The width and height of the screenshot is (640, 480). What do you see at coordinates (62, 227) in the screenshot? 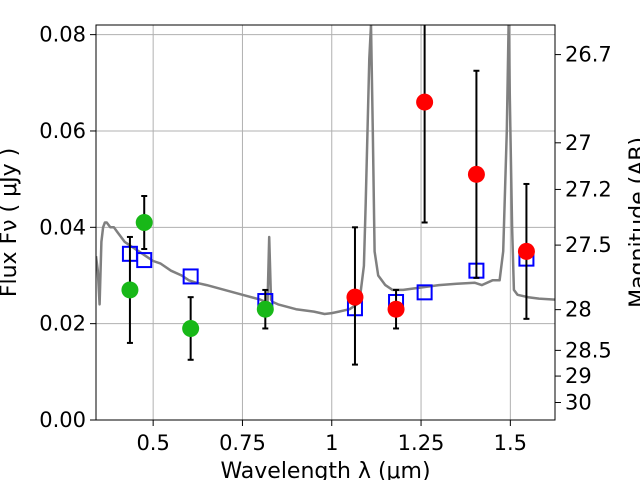
I see `y-tick-label: 0.04` at bounding box center [62, 227].